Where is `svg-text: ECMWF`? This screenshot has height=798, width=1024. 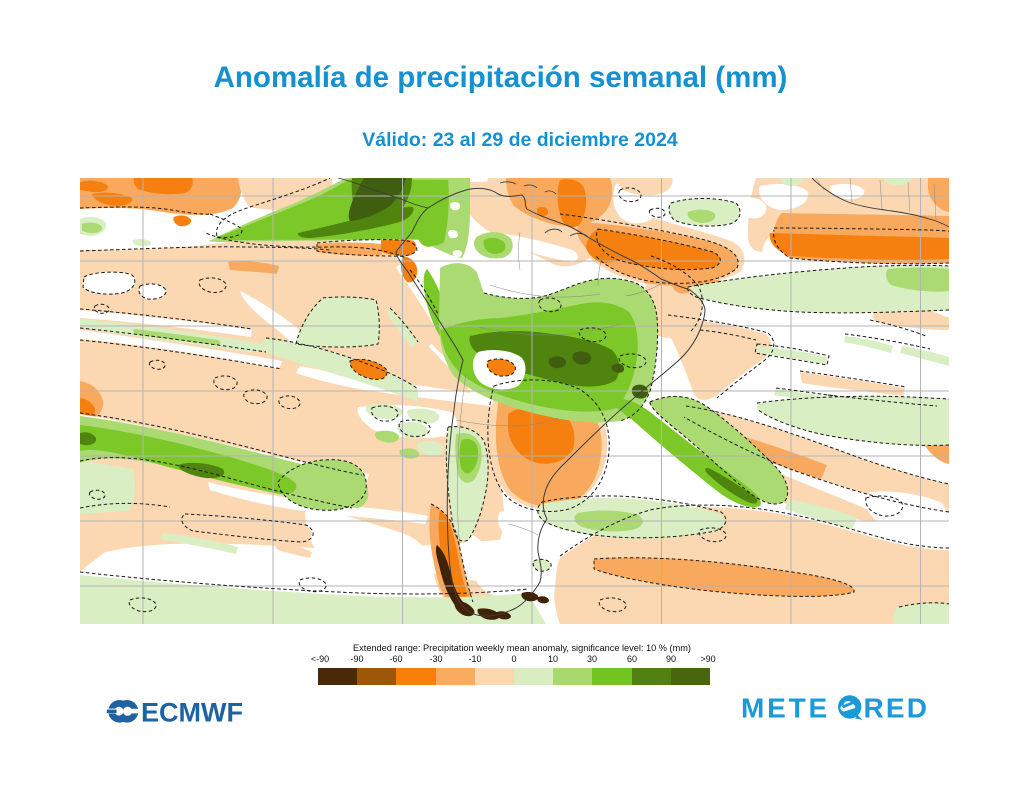
svg-text: ECMWF is located at coordinates (192, 713).